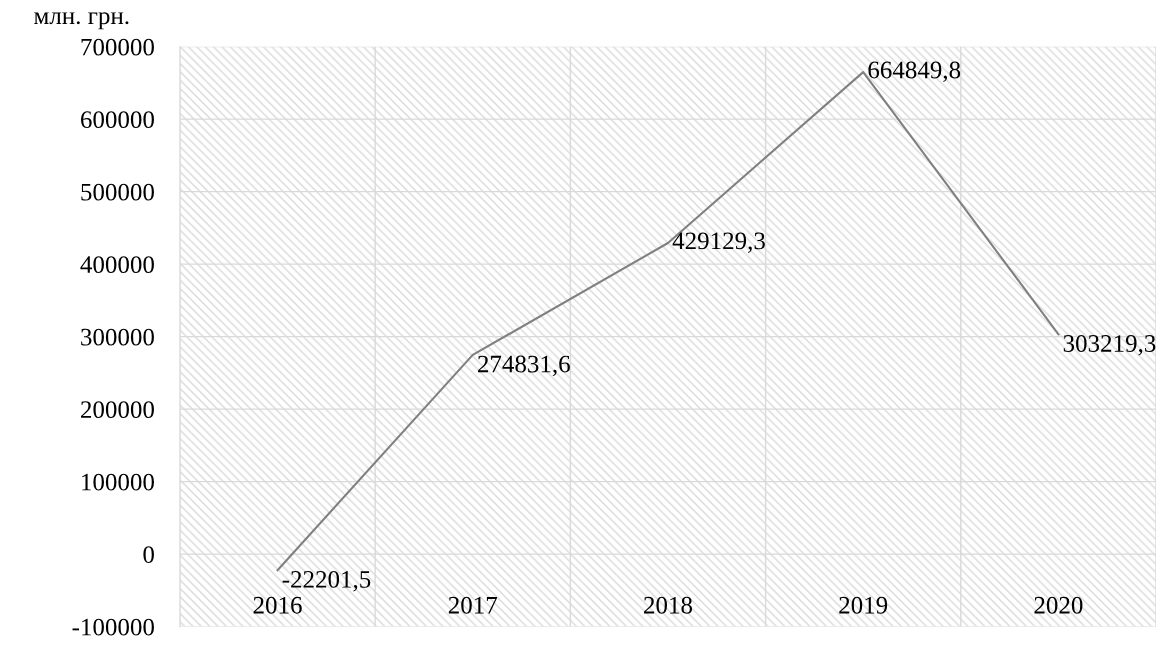 This screenshot has width=1176, height=648. I want to click on data-label: 303219,3, so click(1109, 345).